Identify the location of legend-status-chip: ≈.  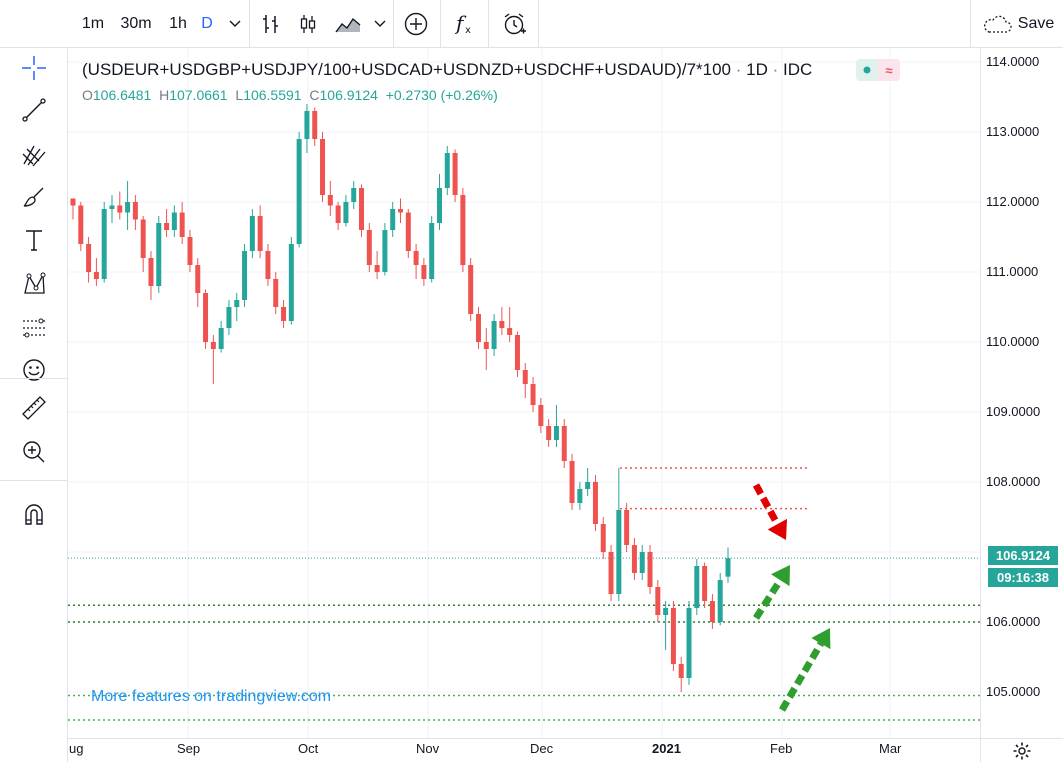
(878, 70).